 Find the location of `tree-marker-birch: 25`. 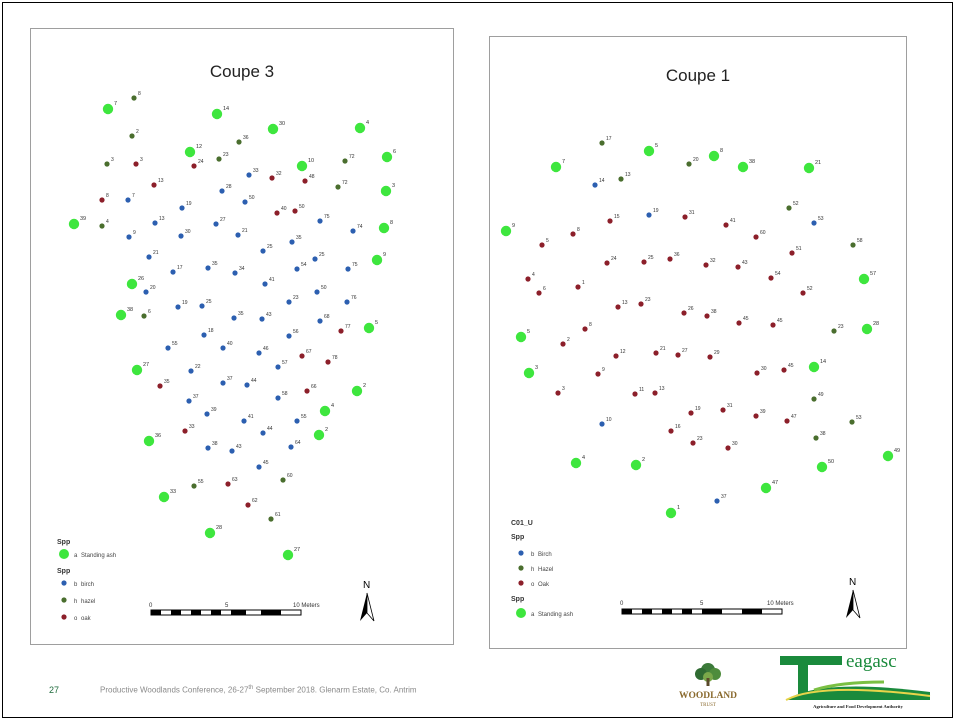

tree-marker-birch: 25 is located at coordinates (266, 249).